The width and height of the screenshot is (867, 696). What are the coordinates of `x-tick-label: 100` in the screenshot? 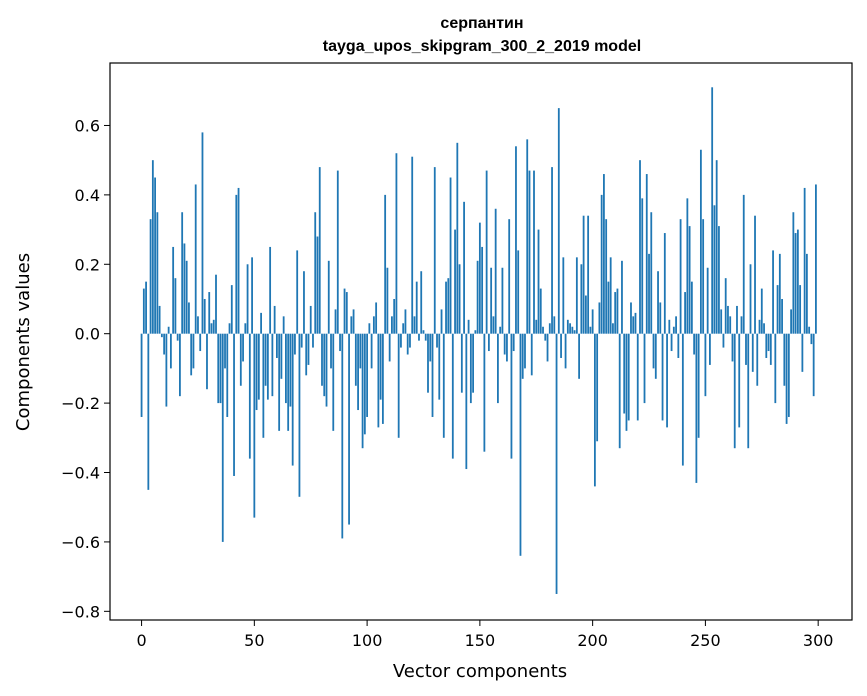 It's located at (367, 640).